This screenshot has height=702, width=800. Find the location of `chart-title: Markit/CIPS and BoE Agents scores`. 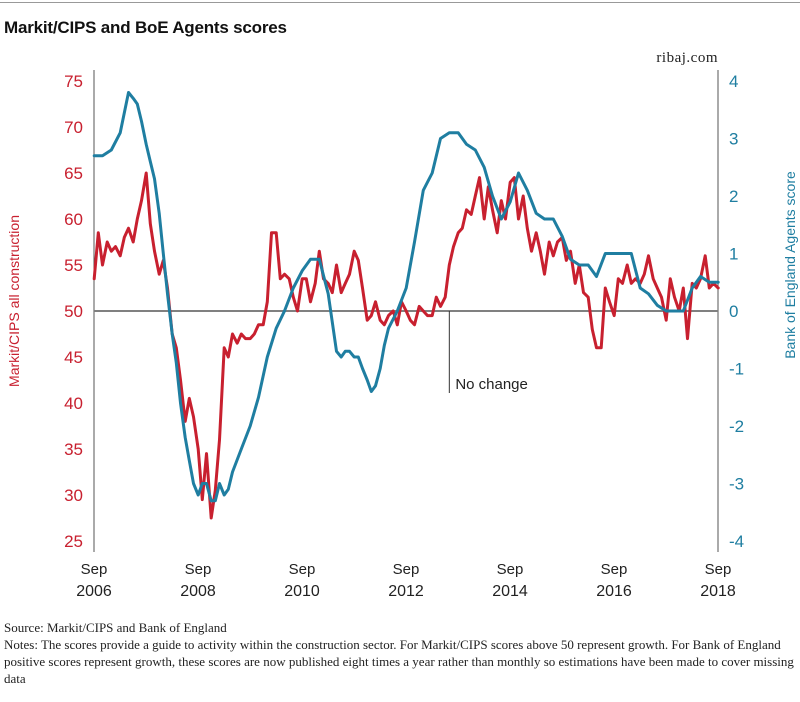

chart-title: Markit/CIPS and BoE Agents scores is located at coordinates (145, 27).